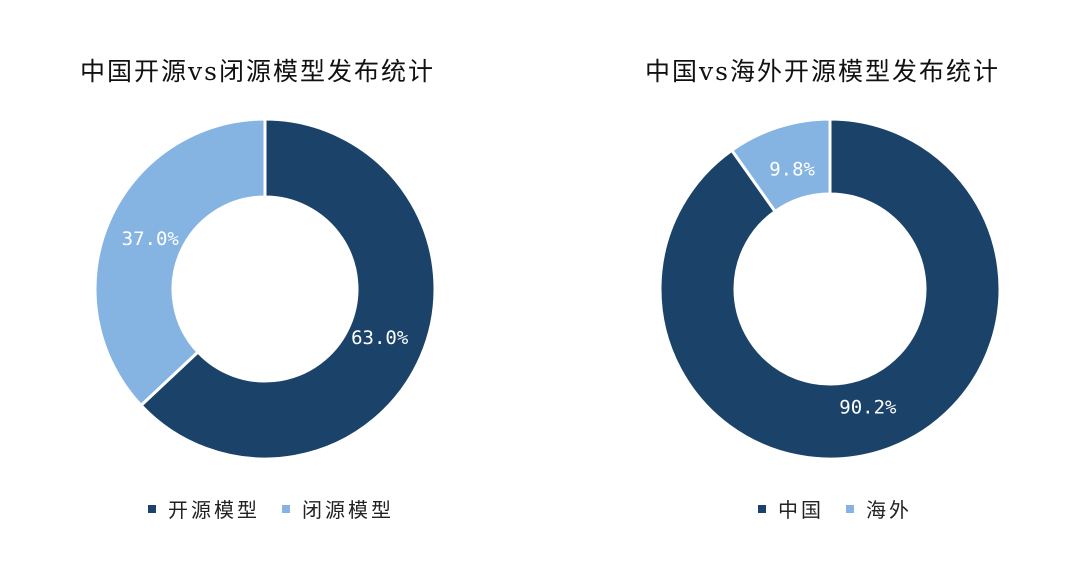 This screenshot has width=1080, height=569. I want to click on legend-item-closed: 闭源模型, so click(338, 508).